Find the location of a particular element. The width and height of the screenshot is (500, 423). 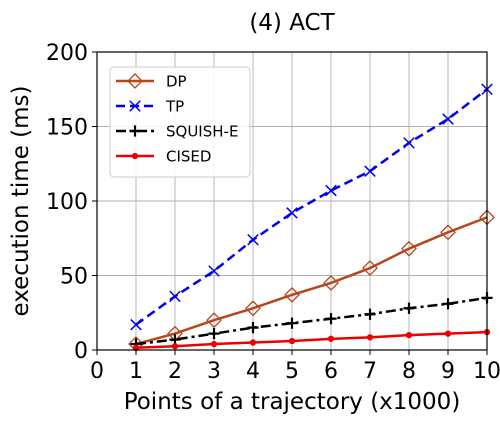

chart-title: (4) ACT is located at coordinates (292, 23).